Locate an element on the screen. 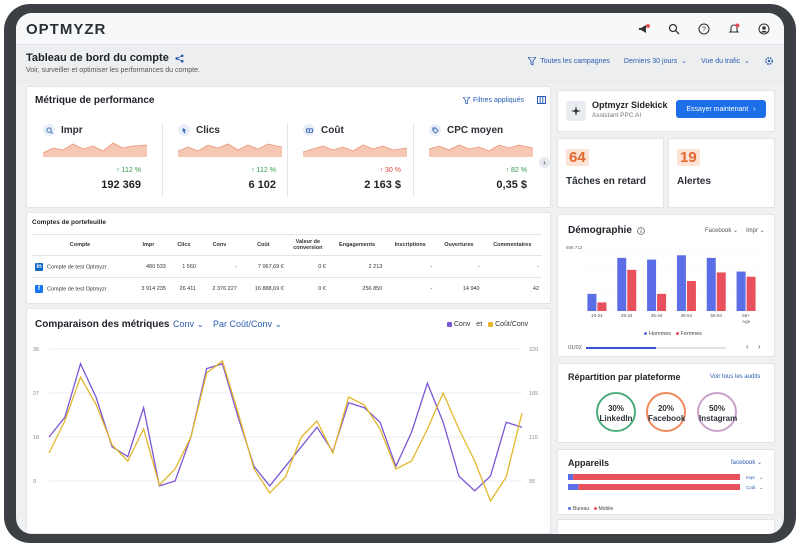 The width and height of the screenshot is (800, 547). overdue-tasks-card: 64 Tâches en retard is located at coordinates (610, 173).